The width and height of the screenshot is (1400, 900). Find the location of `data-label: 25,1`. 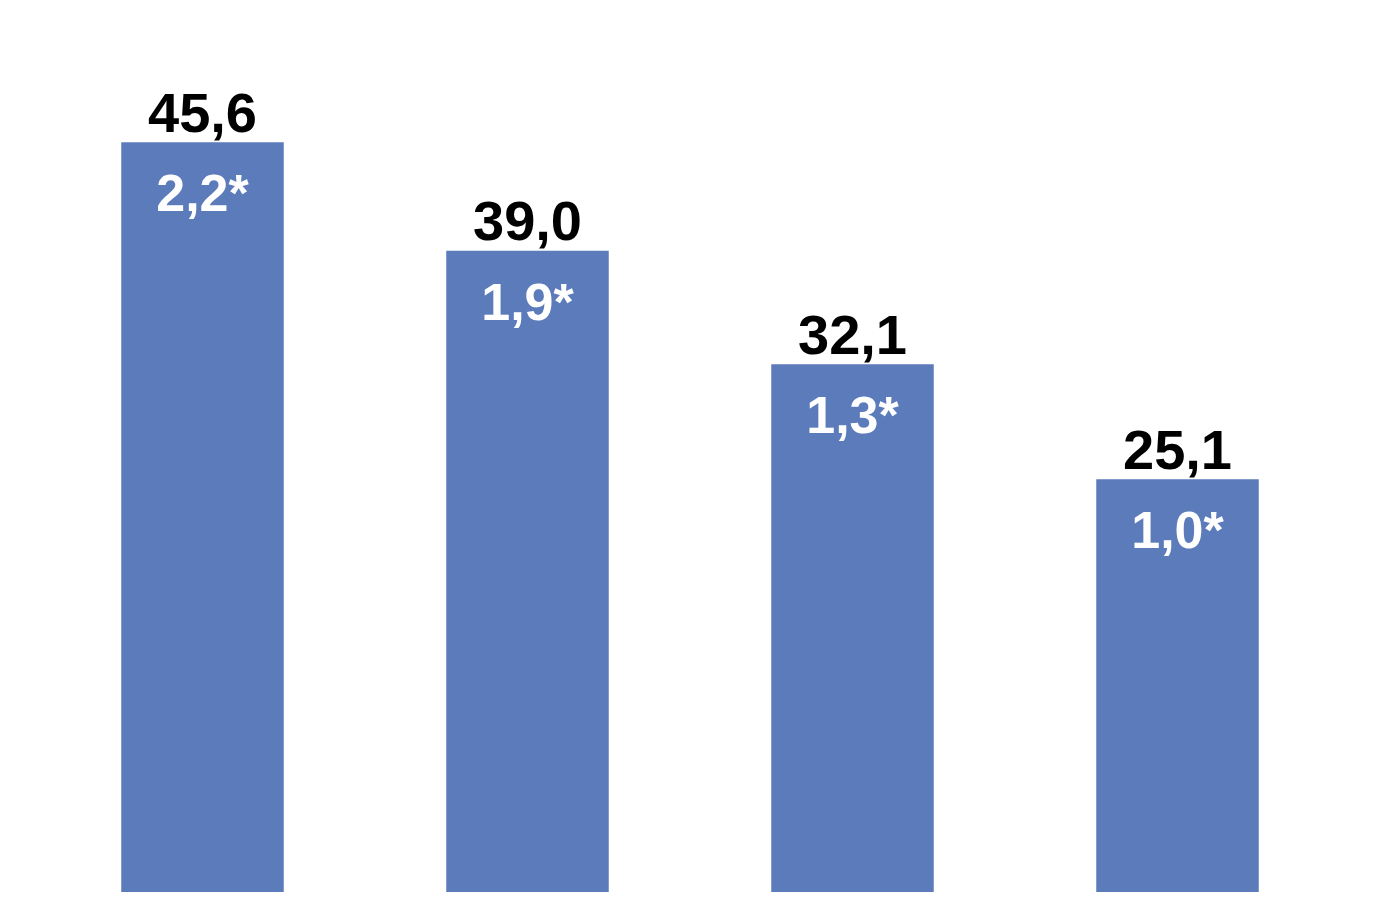

data-label: 25,1 is located at coordinates (1177, 449).